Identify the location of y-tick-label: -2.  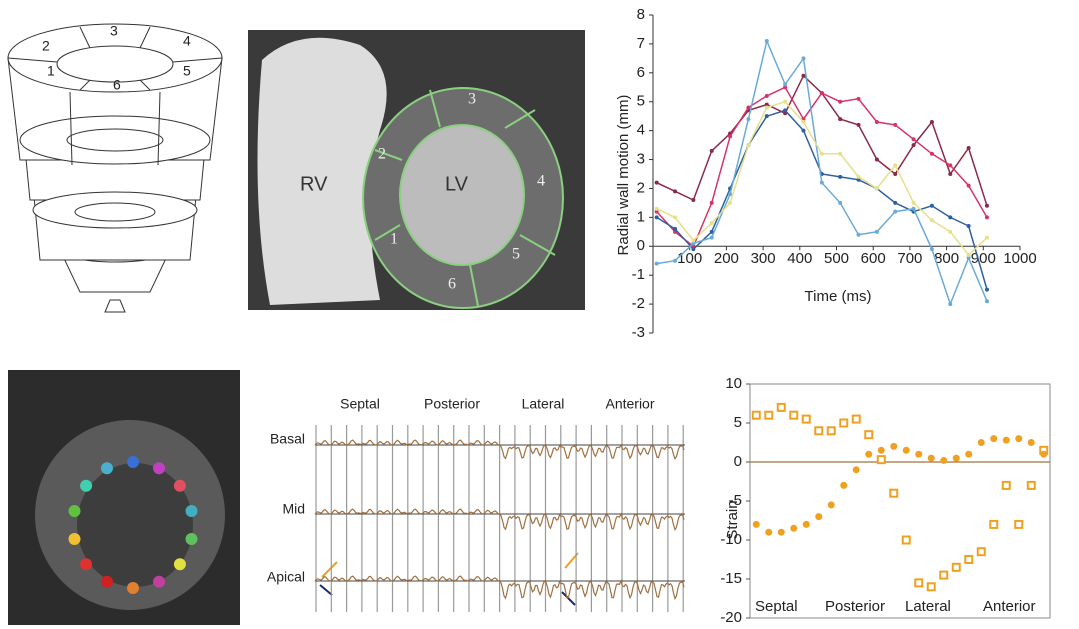
(638, 303).